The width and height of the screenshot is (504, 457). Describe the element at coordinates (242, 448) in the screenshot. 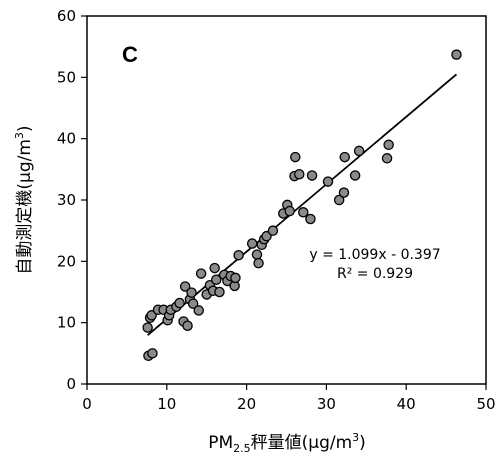

I see `x-axis-label-subscript: 2.5` at that location.